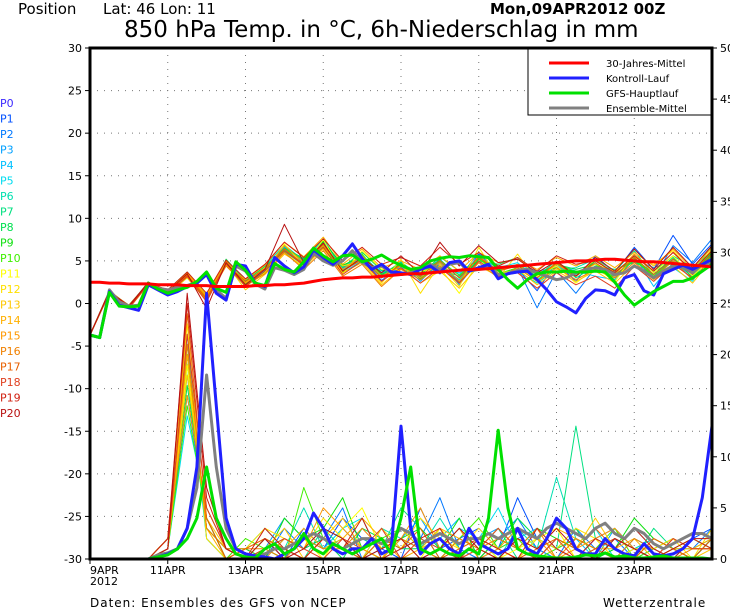  Describe the element at coordinates (646, 109) in the screenshot. I see `legend-entry-label: Ensemble-Mittel` at that location.